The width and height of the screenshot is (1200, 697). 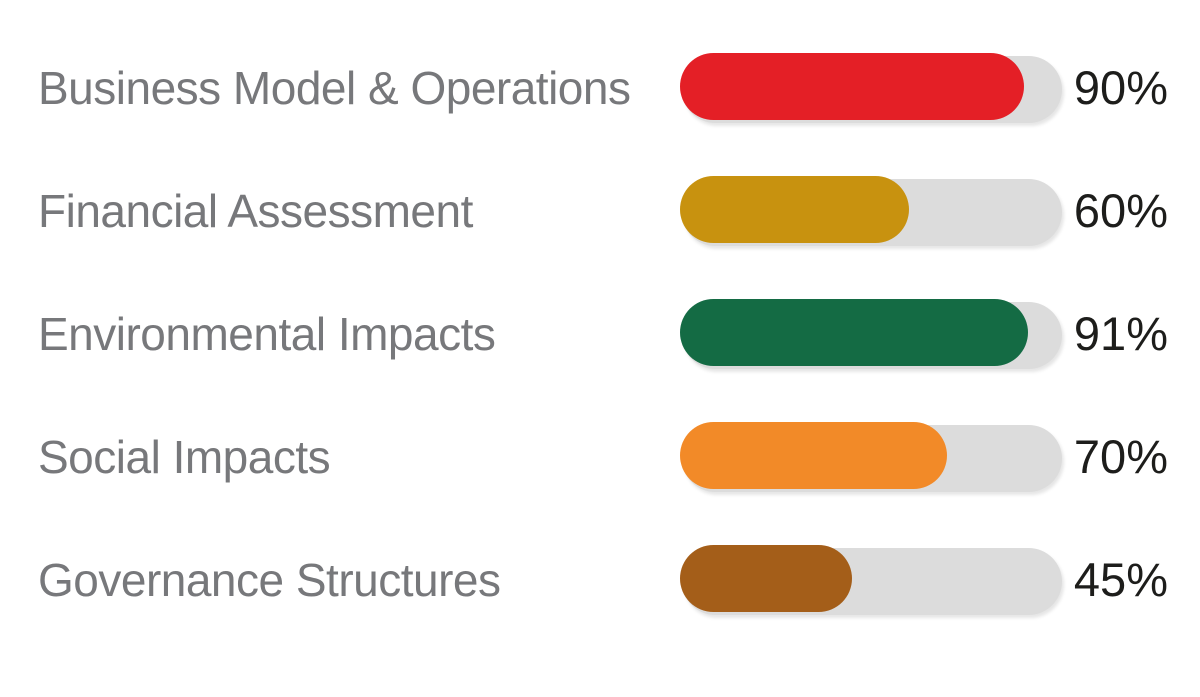 What do you see at coordinates (255, 210) in the screenshot?
I see `row-label: Financial Assessment` at bounding box center [255, 210].